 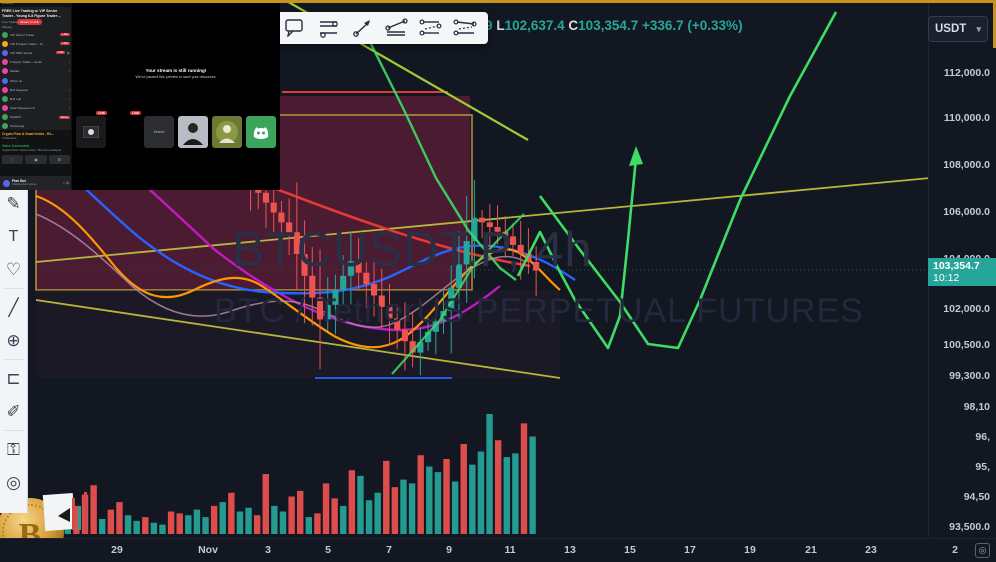 What do you see at coordinates (35, 108) in the screenshot?
I see `discord-member-row: Chart Squeeze Hi ♪` at bounding box center [35, 108].